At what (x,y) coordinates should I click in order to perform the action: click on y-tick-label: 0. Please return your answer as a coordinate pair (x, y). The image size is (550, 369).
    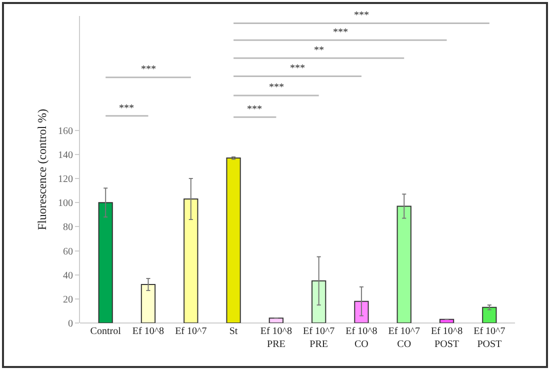
    Looking at the image, I should click on (70, 324).